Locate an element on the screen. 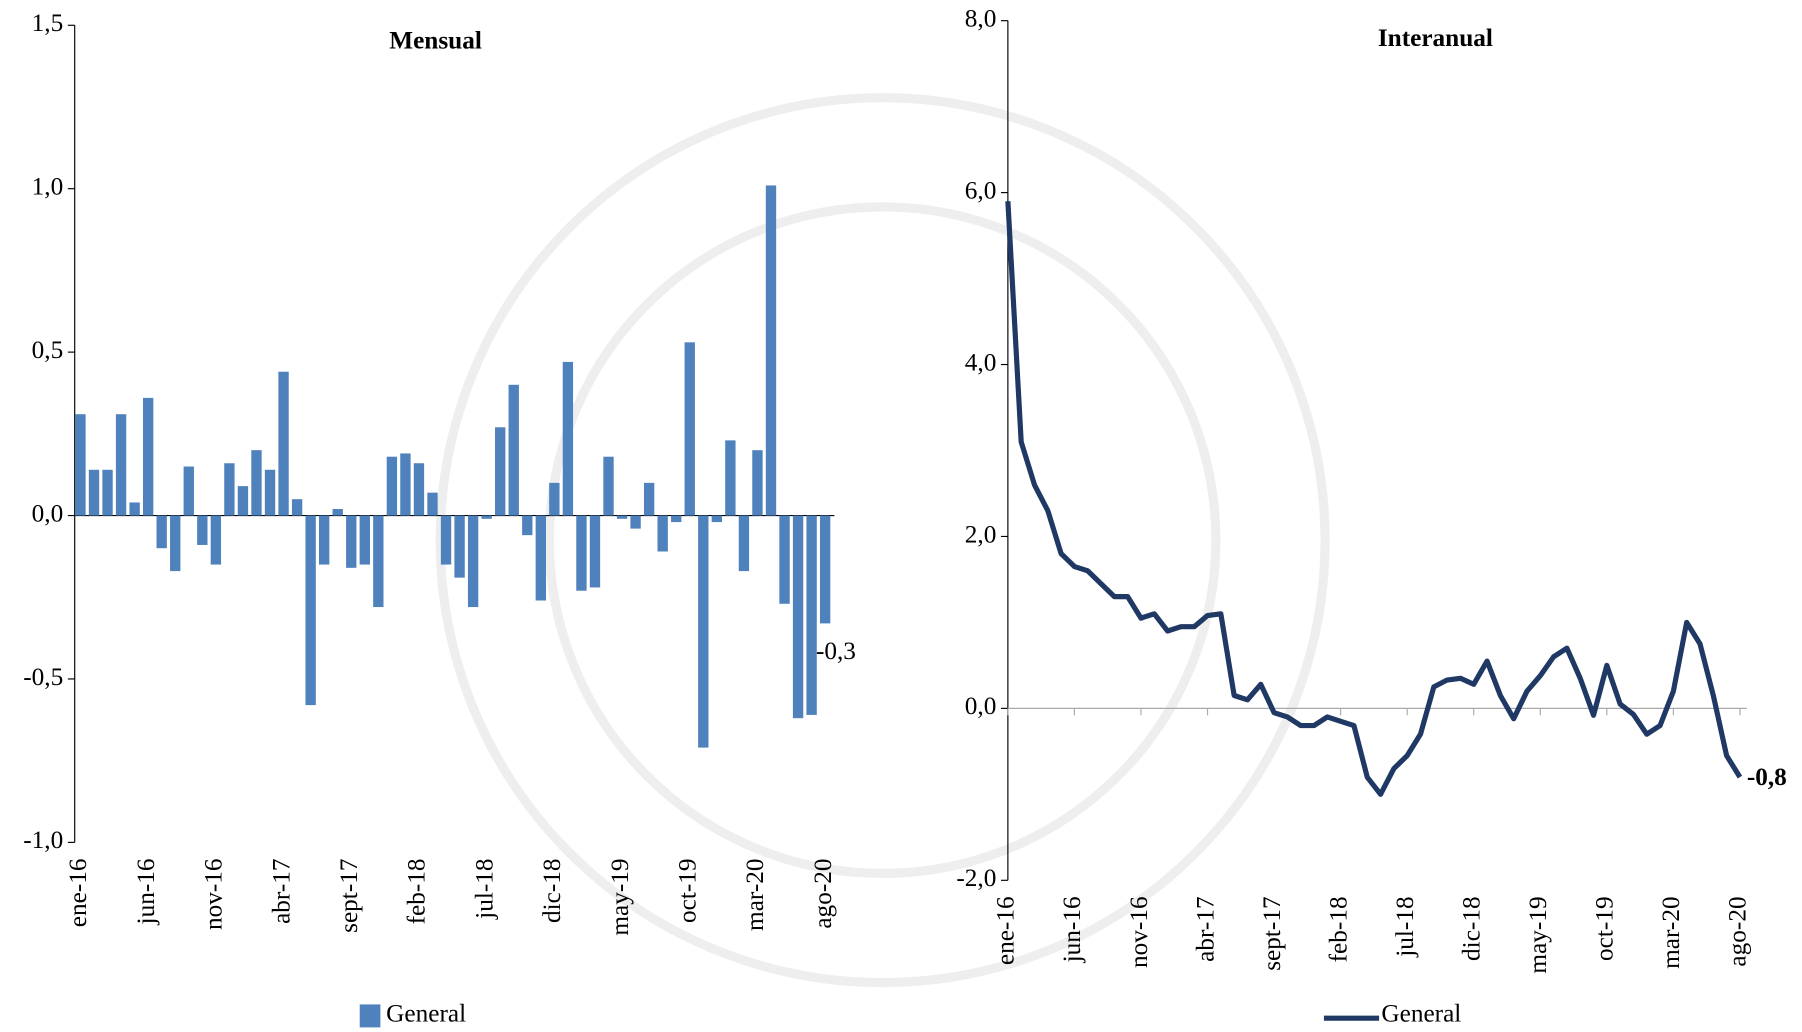  y-tick-label: 4,0 is located at coordinates (981, 362).